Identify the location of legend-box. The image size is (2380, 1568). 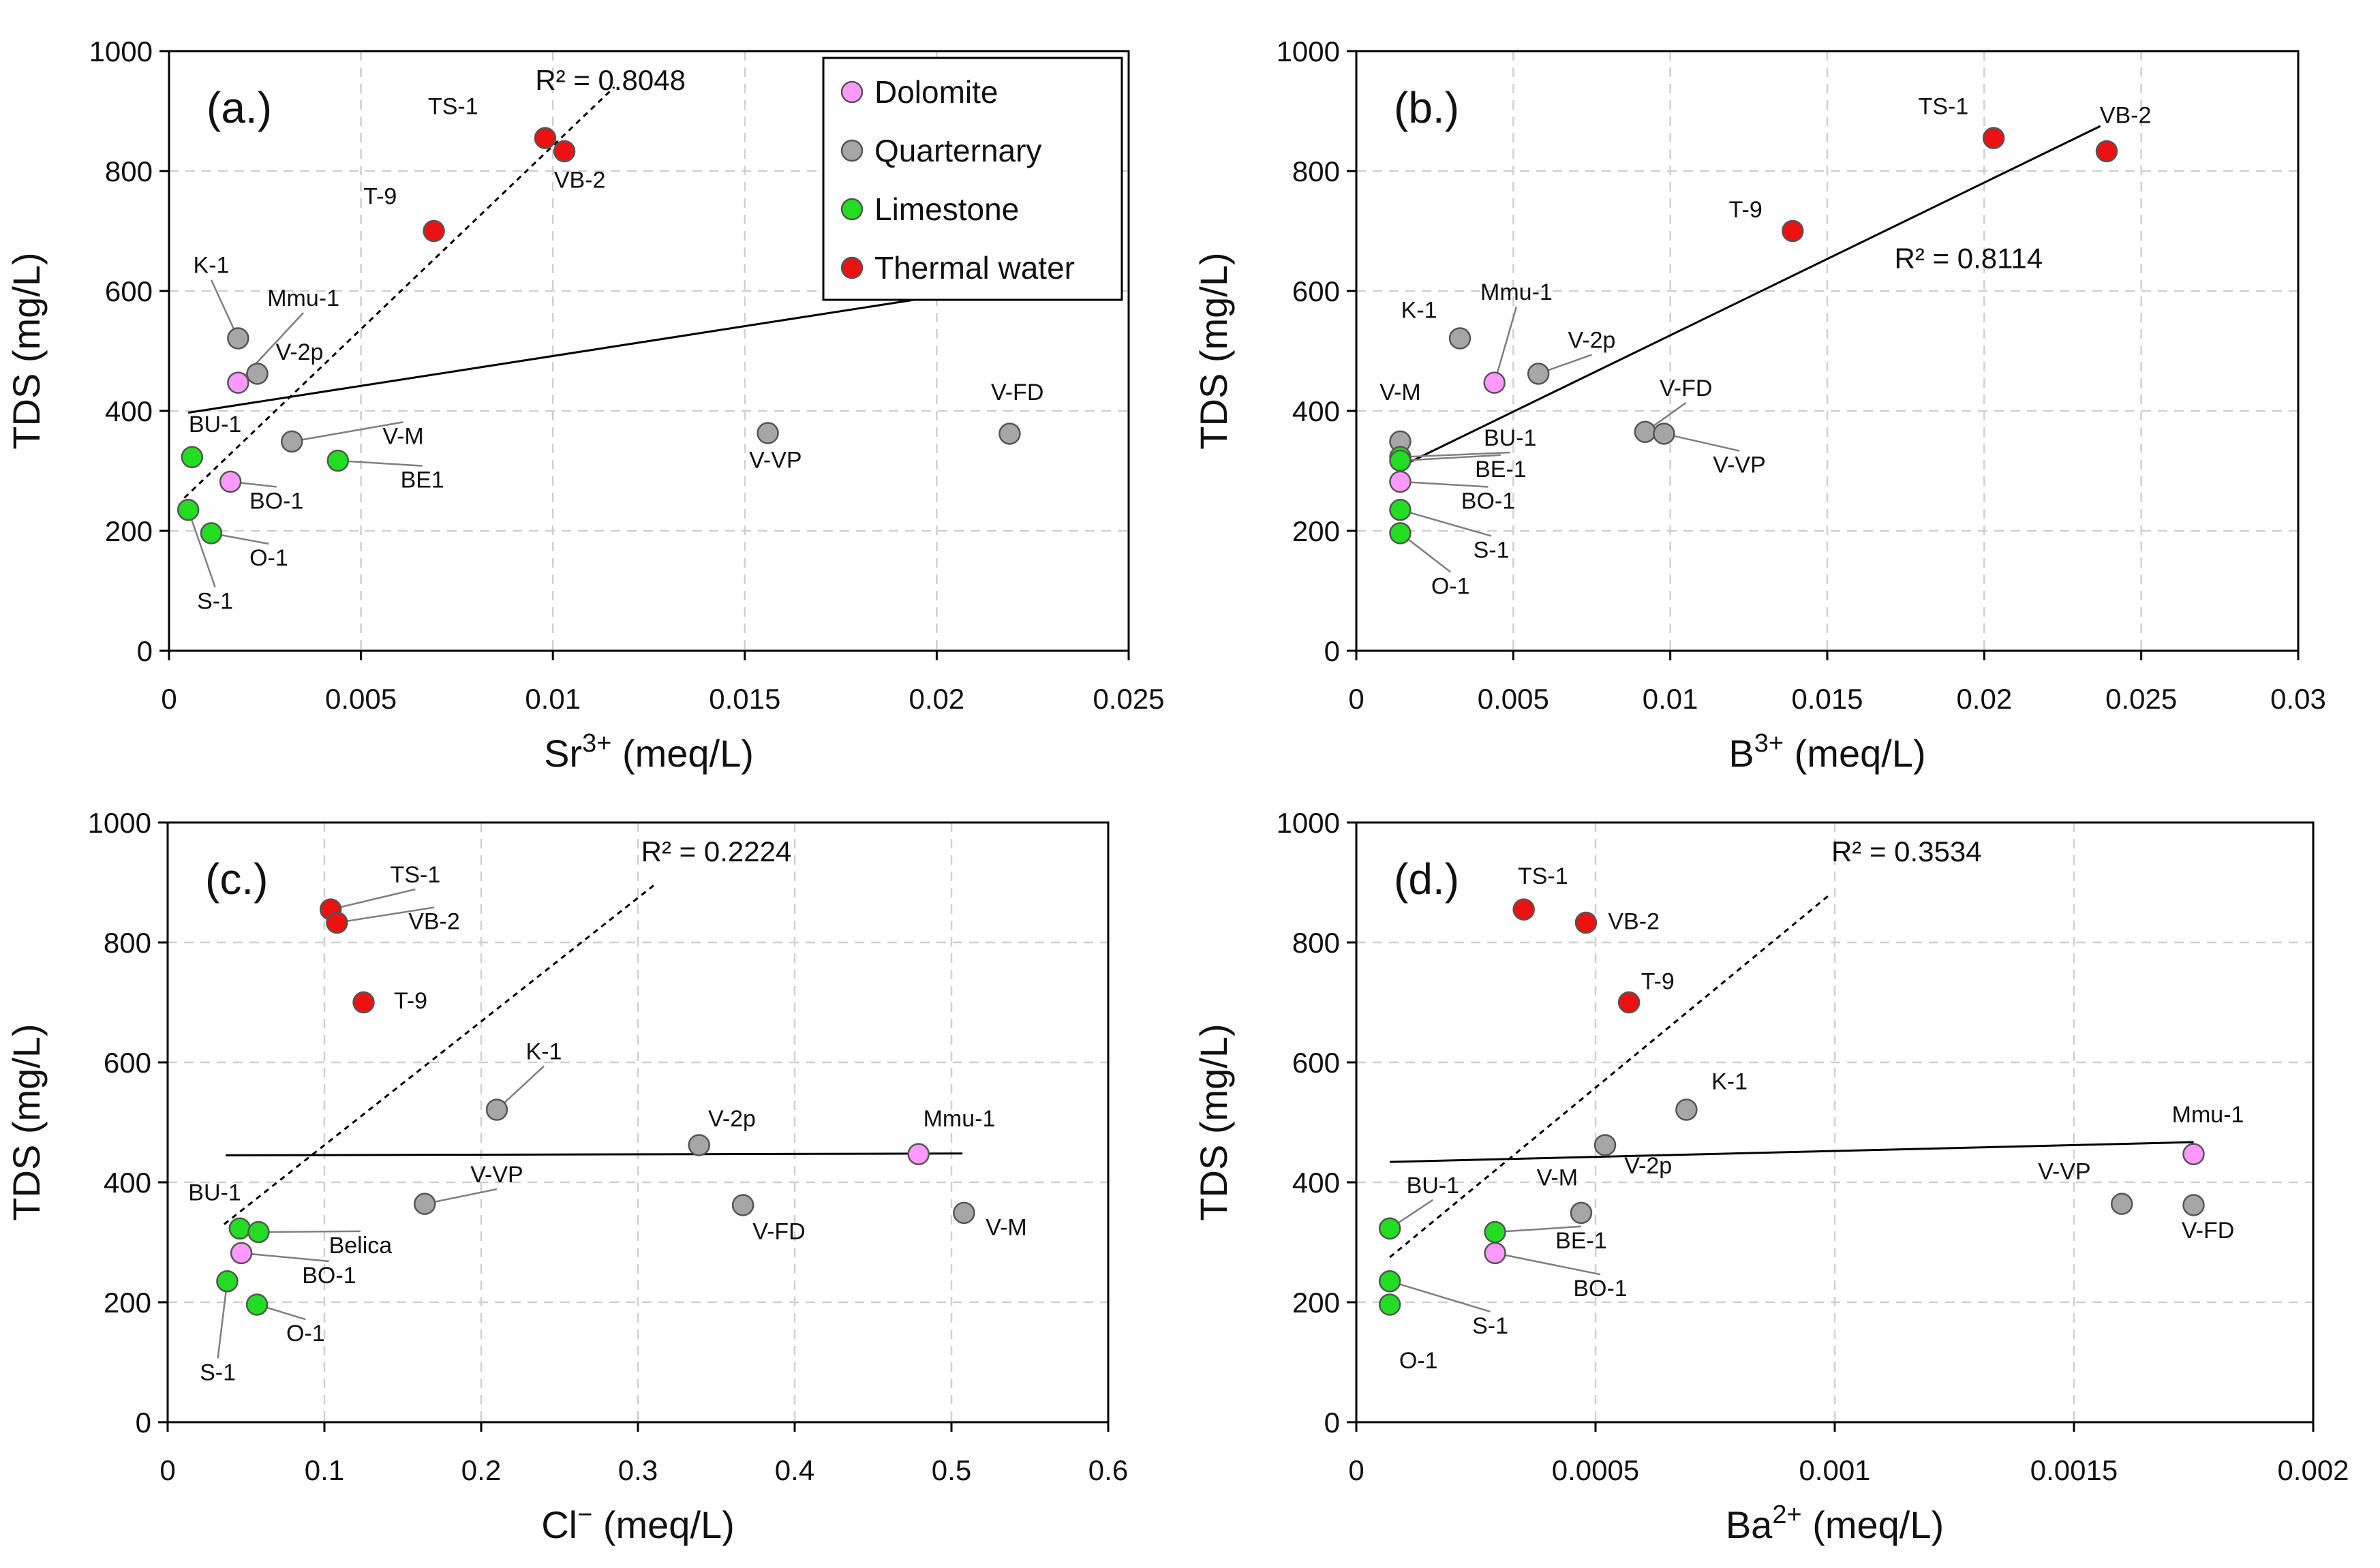
(972, 179).